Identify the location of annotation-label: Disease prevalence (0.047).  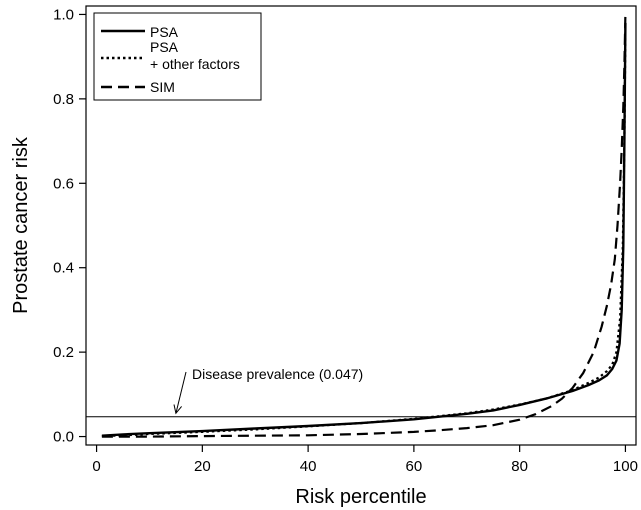
(277, 374).